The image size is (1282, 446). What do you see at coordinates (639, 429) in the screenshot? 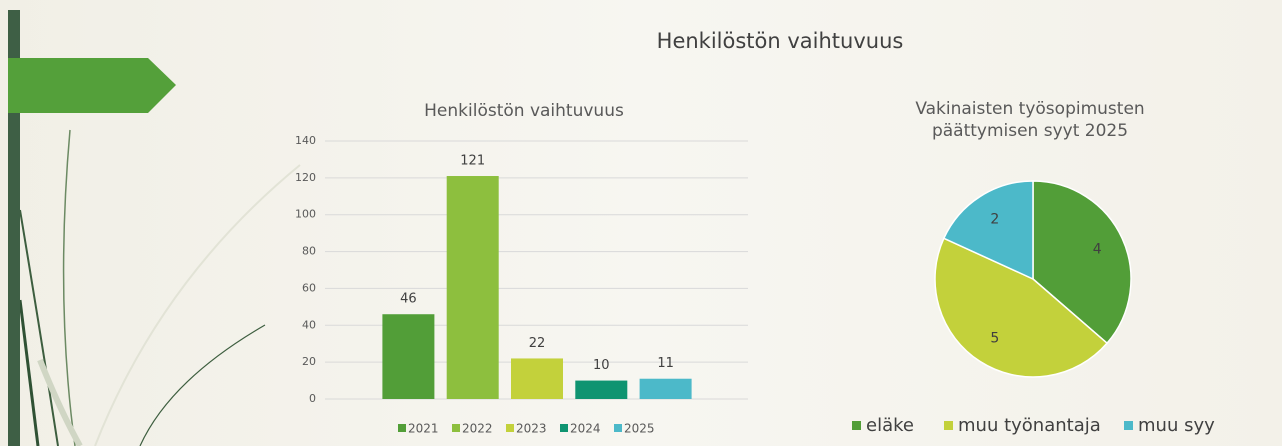
I see `legend-label: 2025` at bounding box center [639, 429].